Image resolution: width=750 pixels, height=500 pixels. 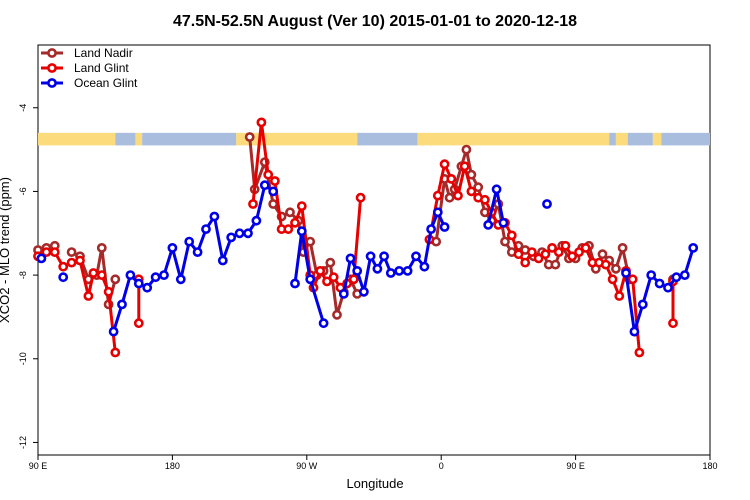 I want to click on surface-type-band, so click(x=374, y=139).